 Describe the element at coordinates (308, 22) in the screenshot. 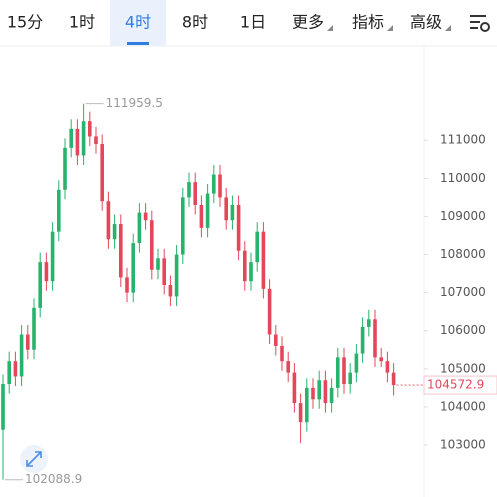

I see `tab: 更多` at that location.